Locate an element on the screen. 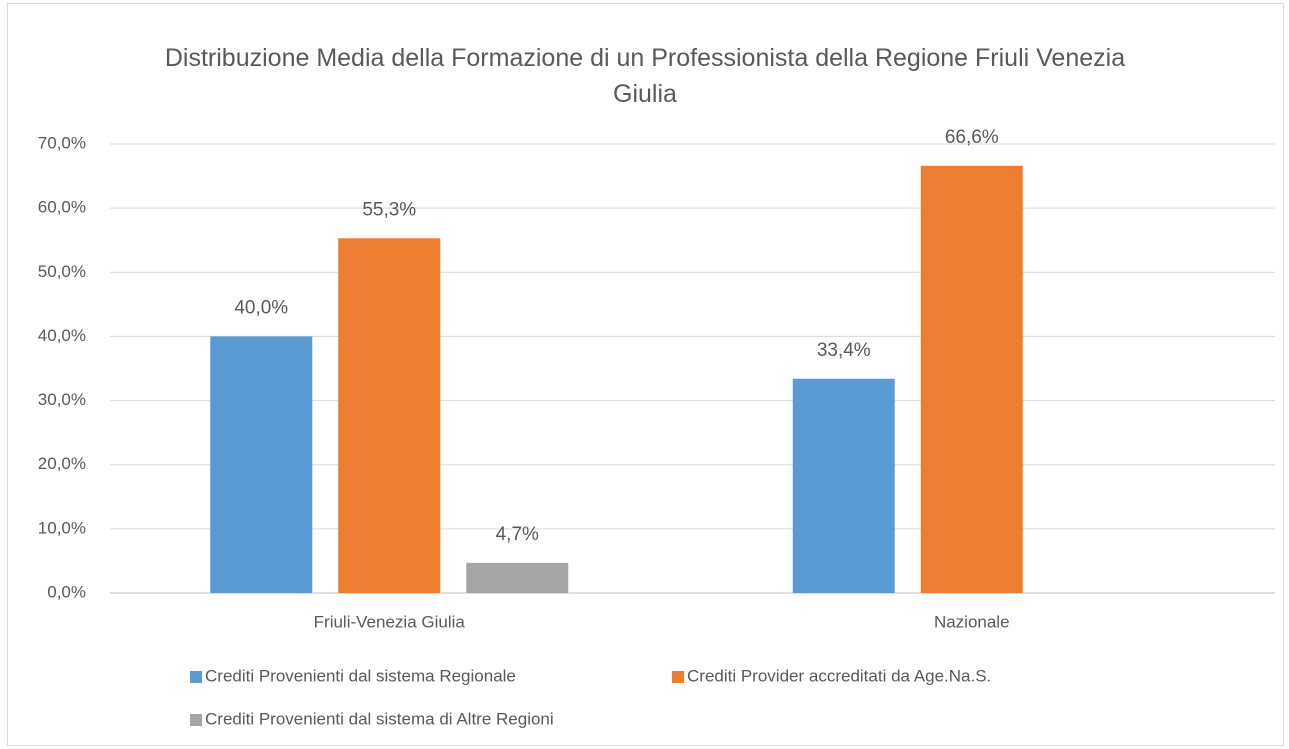 The image size is (1289, 749). data-label: 66,6% is located at coordinates (972, 137).